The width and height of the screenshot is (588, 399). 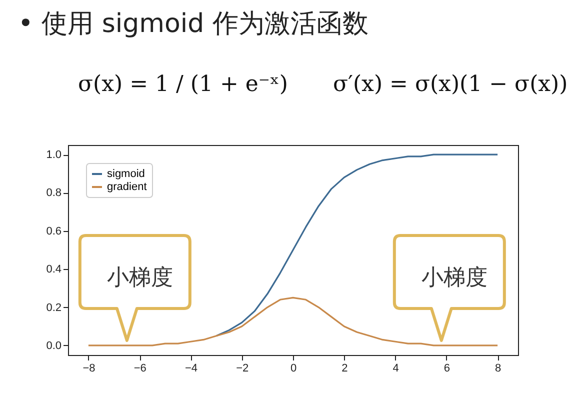 What do you see at coordinates (242, 368) in the screenshot?
I see `x-tick-label: −2` at bounding box center [242, 368].